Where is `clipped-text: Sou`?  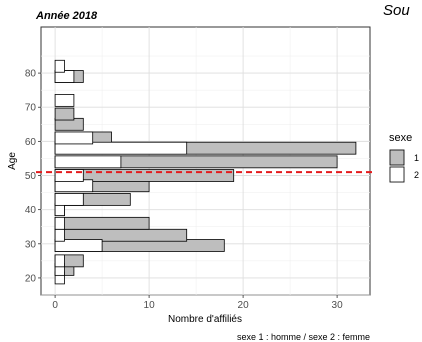
clipped-text: Sou is located at coordinates (396, 10).